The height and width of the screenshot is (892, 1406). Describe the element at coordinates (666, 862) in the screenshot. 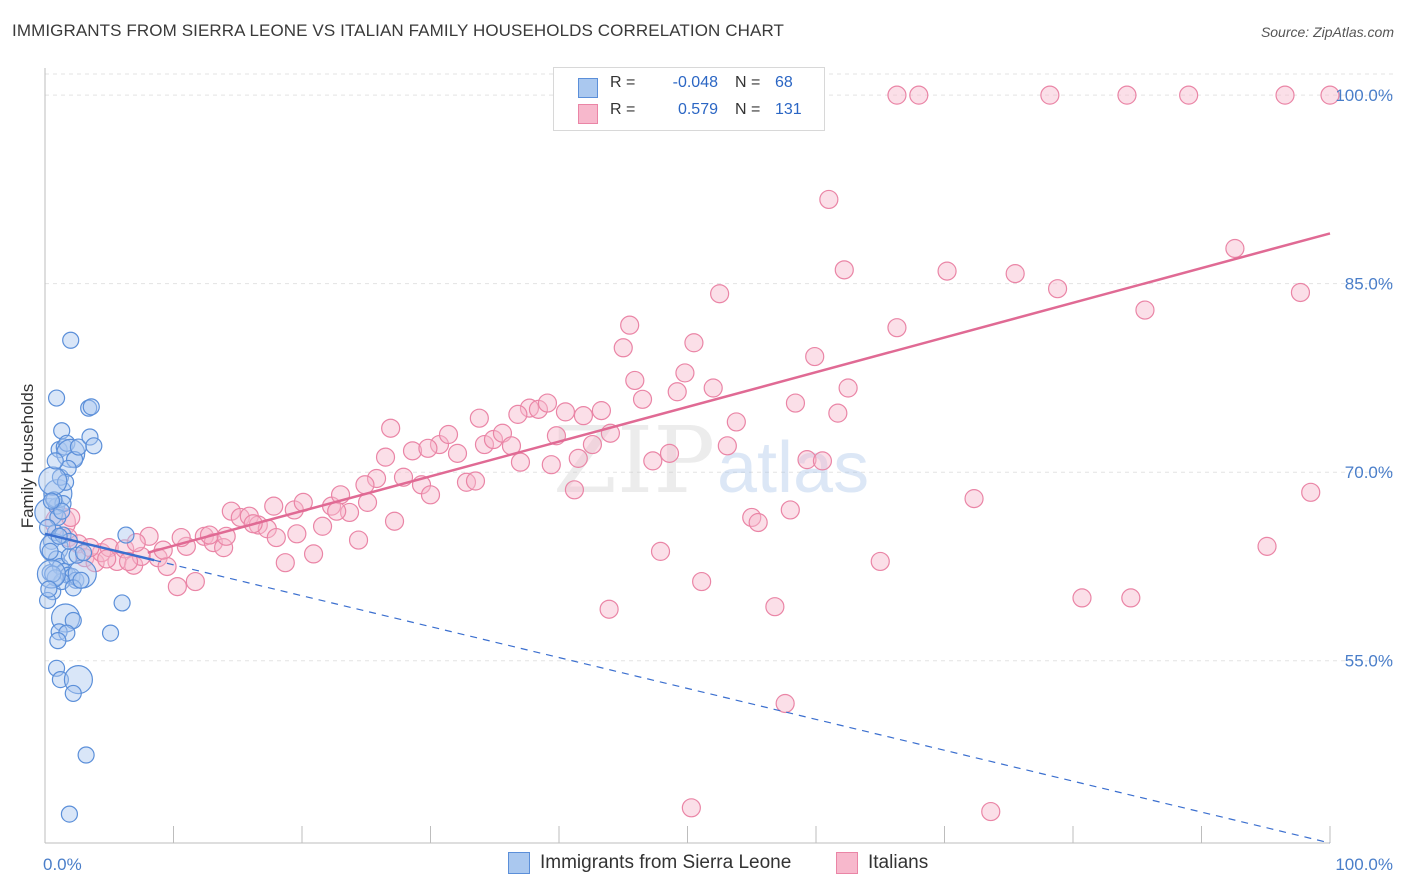

I see `legend-label-sierra-leone: Immigrants from Sierra Leone` at that location.